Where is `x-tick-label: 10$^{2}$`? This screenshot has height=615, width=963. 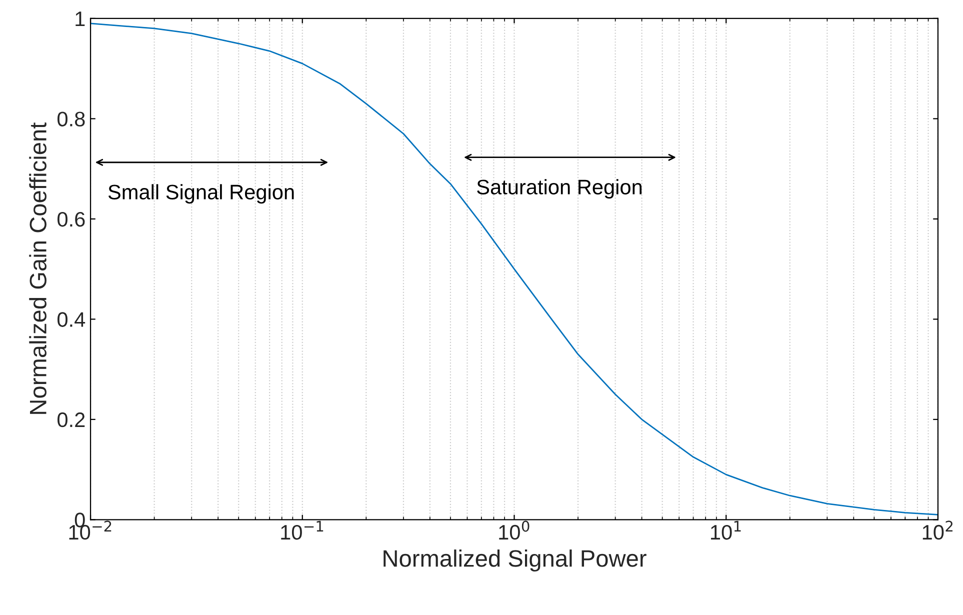
x-tick-label: 10$^{2}$ is located at coordinates (937, 530).